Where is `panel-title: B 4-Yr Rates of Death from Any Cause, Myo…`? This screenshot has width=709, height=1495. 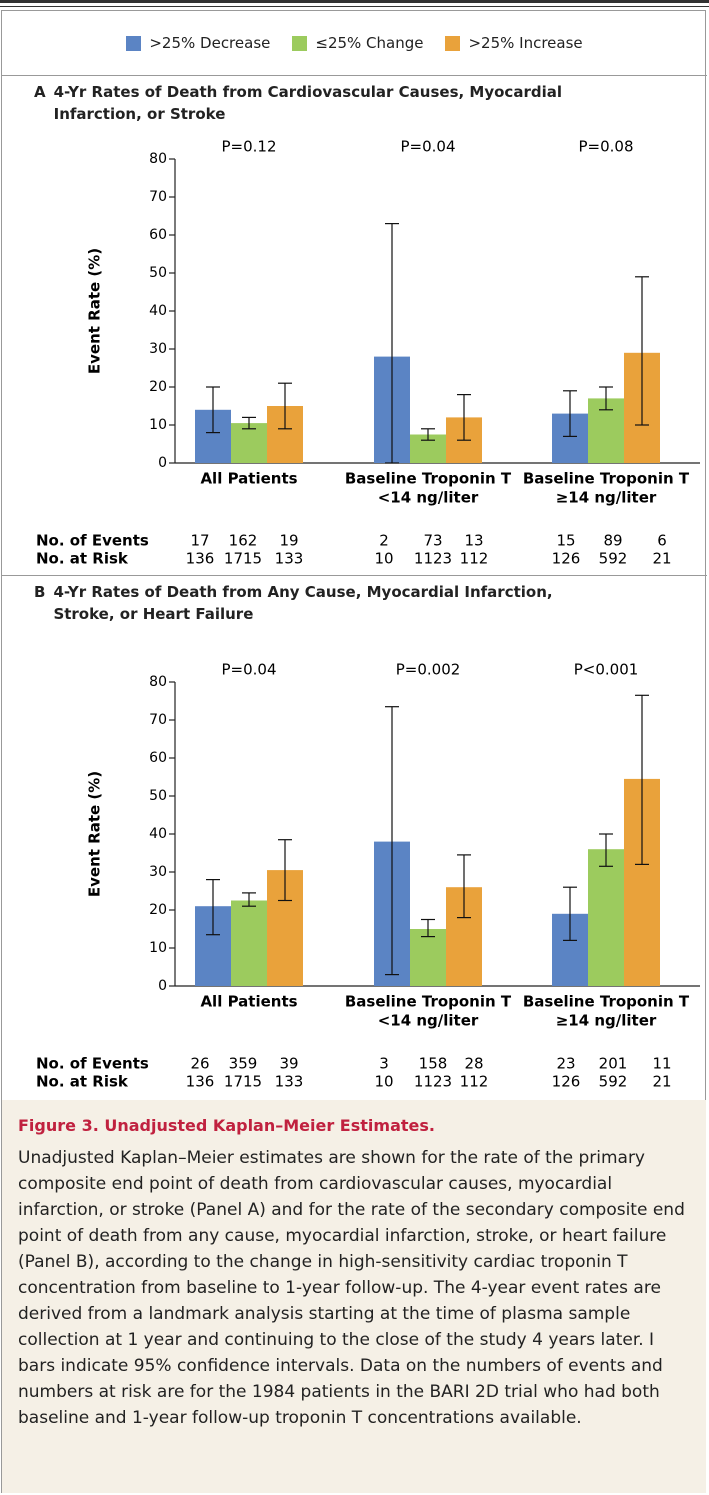 panel-title: B 4-Yr Rates of Death from Any Cause, Myo… is located at coordinates (354, 603).